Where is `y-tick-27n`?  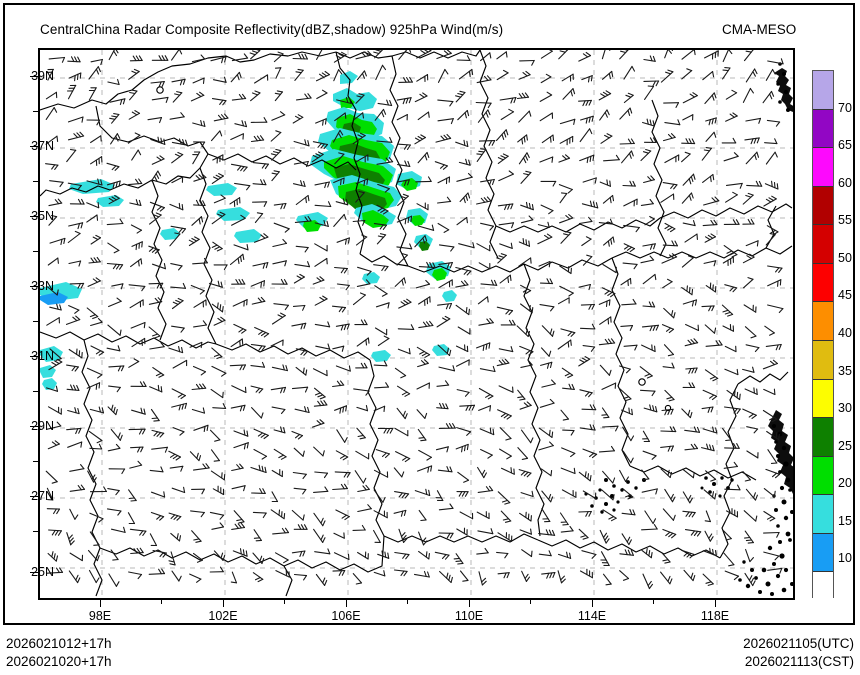
y-tick-27n is located at coordinates (34, 496).